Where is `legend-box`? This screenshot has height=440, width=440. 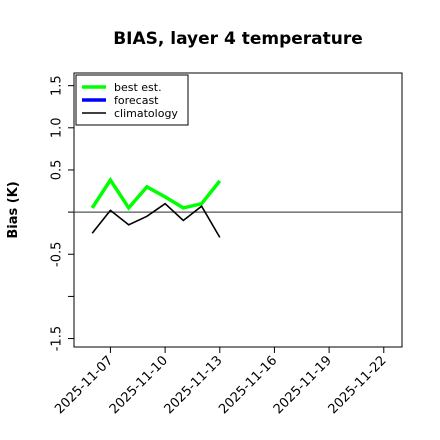 legend-box is located at coordinates (132, 100).